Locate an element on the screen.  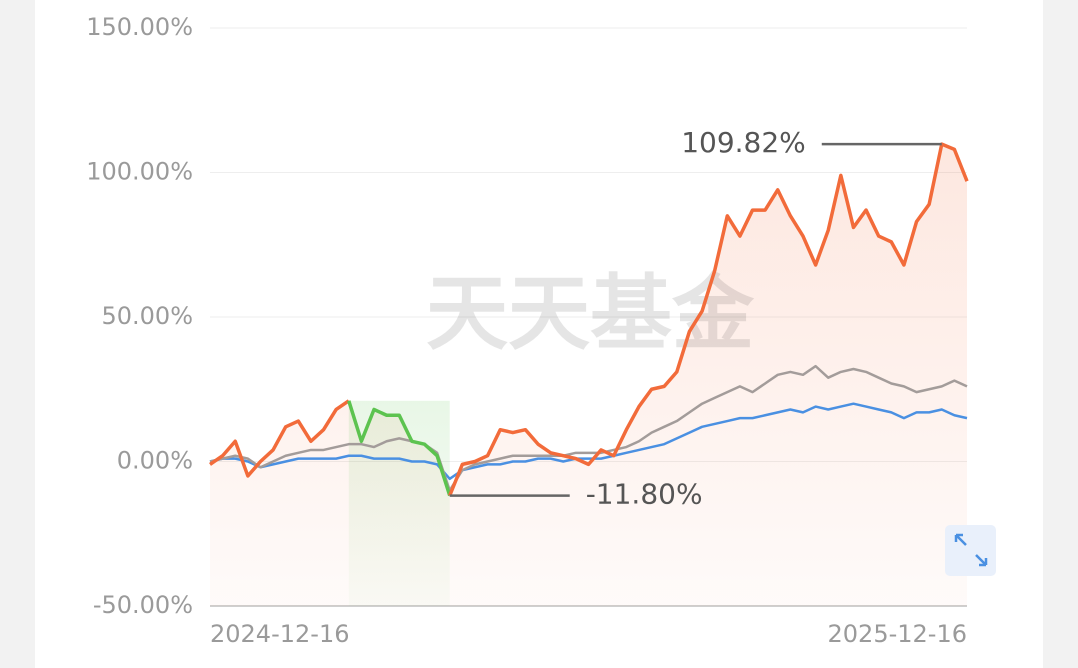
annotation-label: 109.82% is located at coordinates (743, 142).